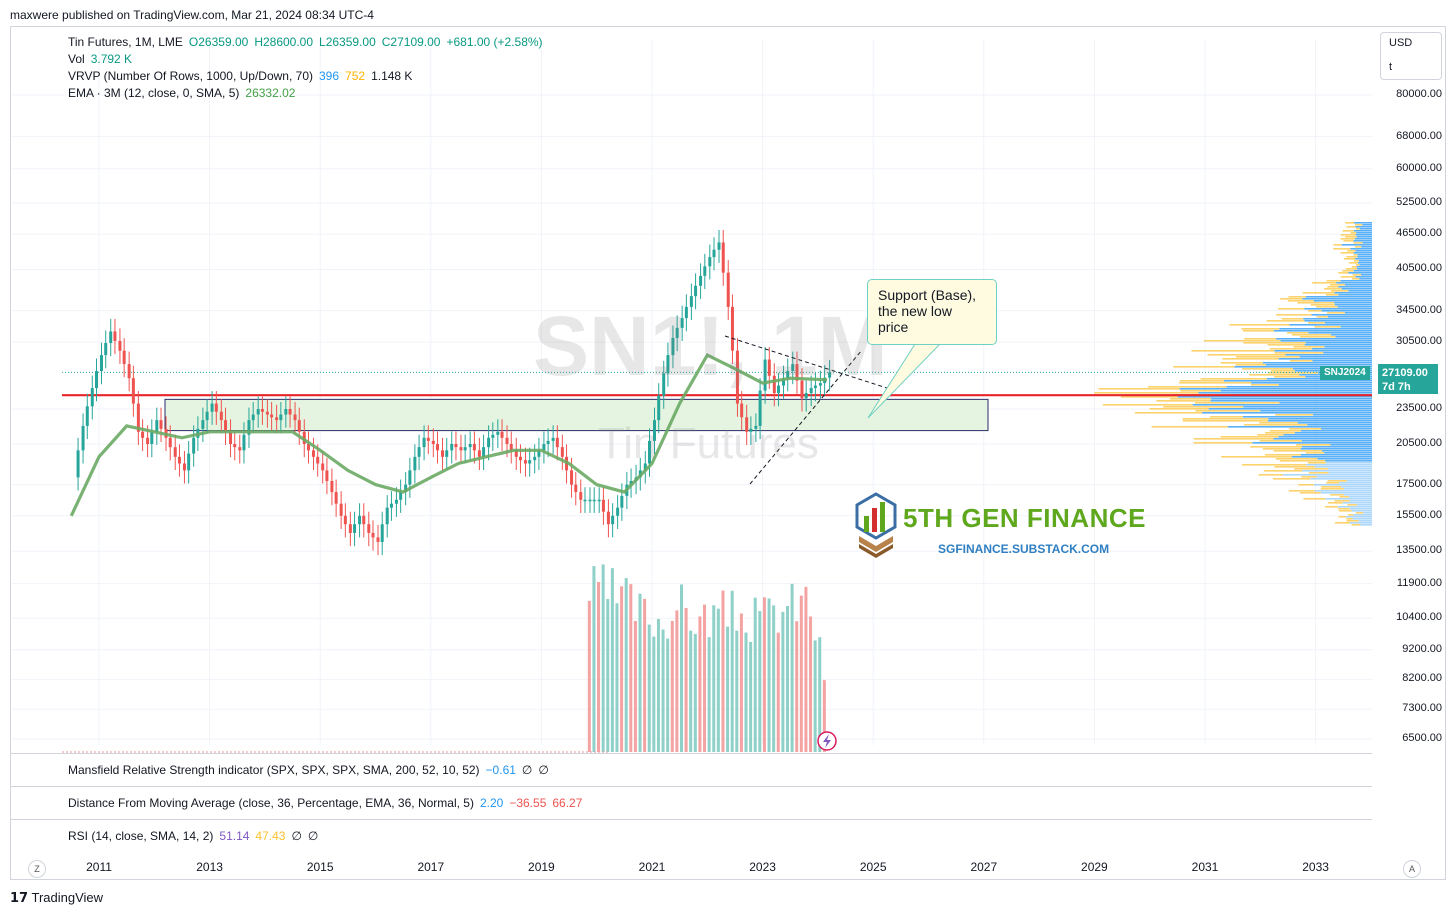 This screenshot has height=916, width=1456. What do you see at coordinates (308, 93) in the screenshot?
I see `legend-ema-row: EMA · 3M (12, close, 0, SMA, 5) 26332.02` at bounding box center [308, 93].